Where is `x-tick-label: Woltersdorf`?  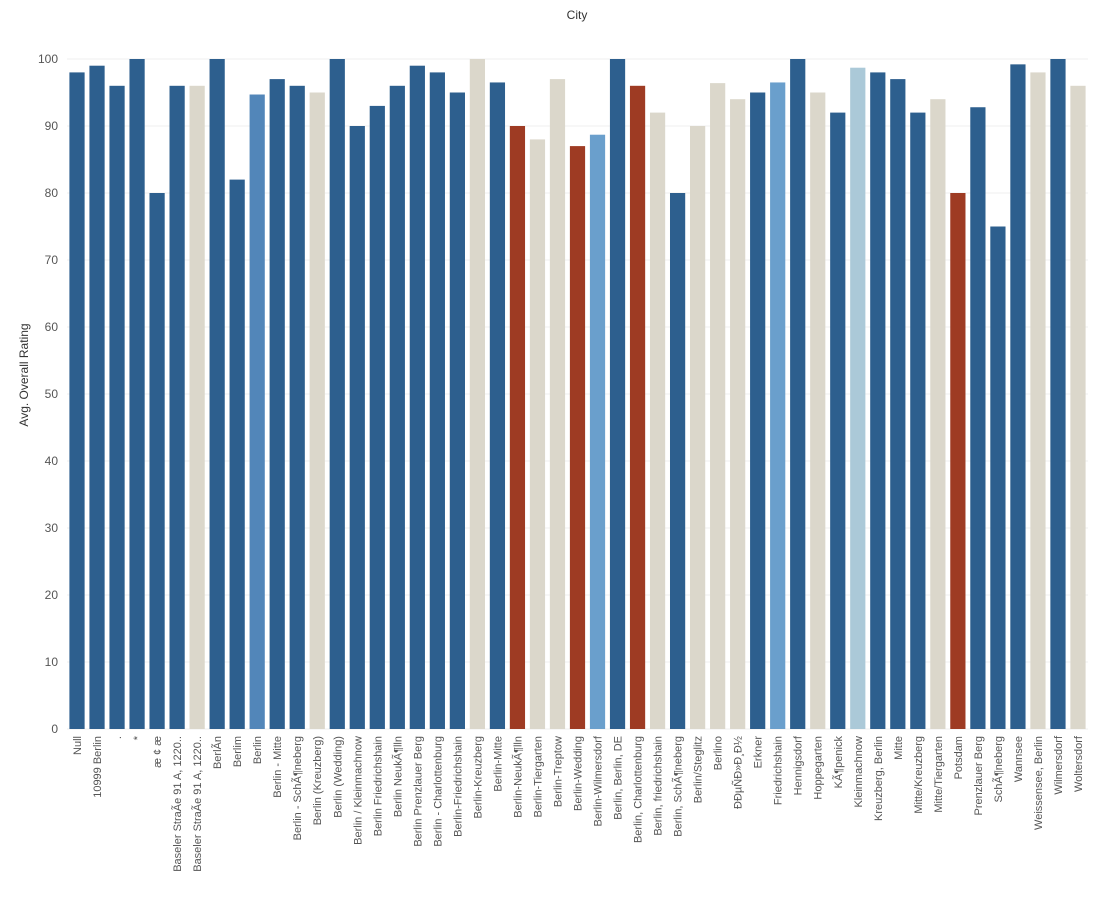
x-tick-label: Woltersdorf is located at coordinates (1079, 763).